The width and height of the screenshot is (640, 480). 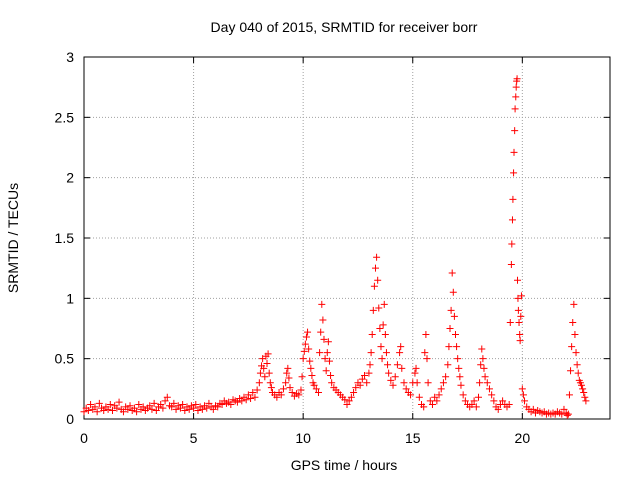 I want to click on y-tick-label: 0.5, so click(x=65, y=359).